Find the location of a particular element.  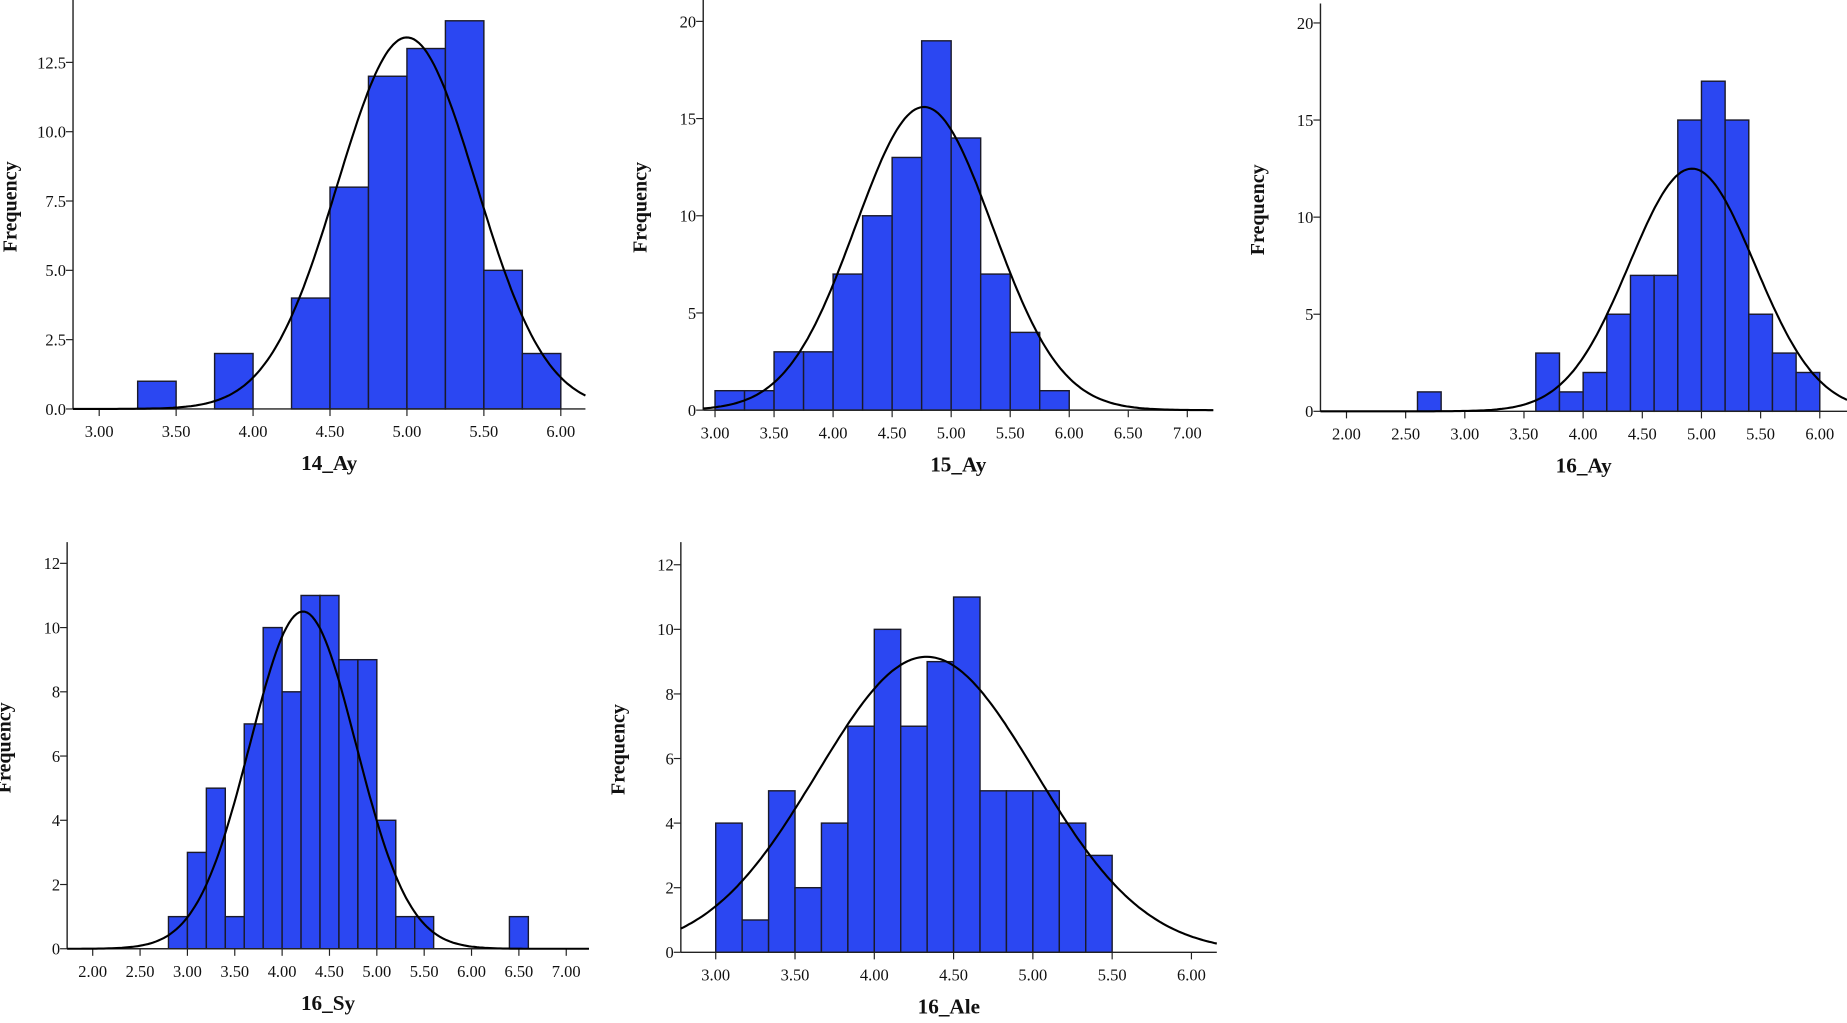

y-tick-label: 10.0 is located at coordinates (51, 132).